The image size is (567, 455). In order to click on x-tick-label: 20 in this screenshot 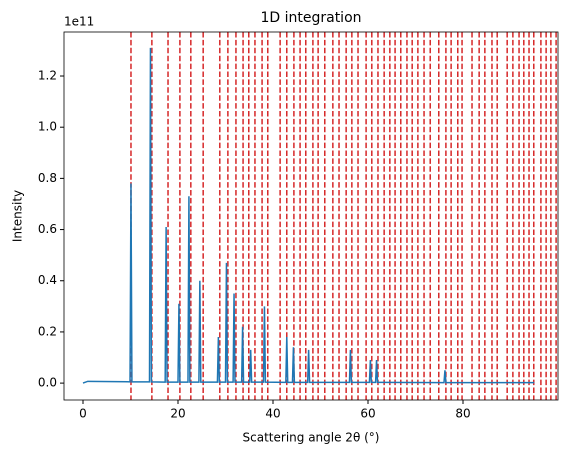, I will do `click(177, 414)`.